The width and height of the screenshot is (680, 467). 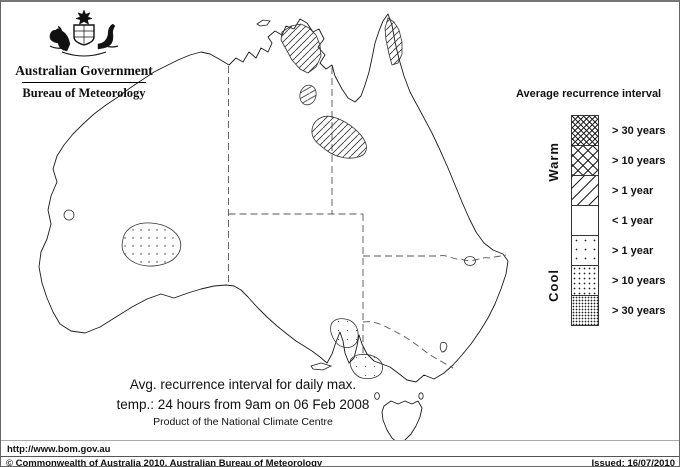 What do you see at coordinates (84, 70) in the screenshot?
I see `government-title: Australian Government` at bounding box center [84, 70].